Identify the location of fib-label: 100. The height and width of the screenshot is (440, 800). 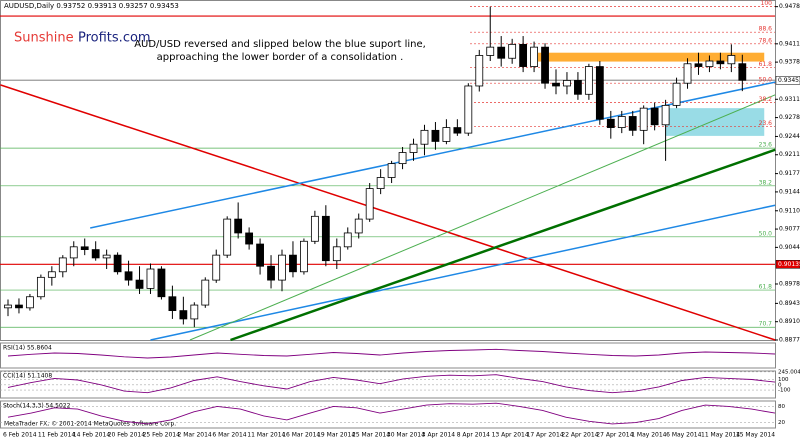
(767, 3).